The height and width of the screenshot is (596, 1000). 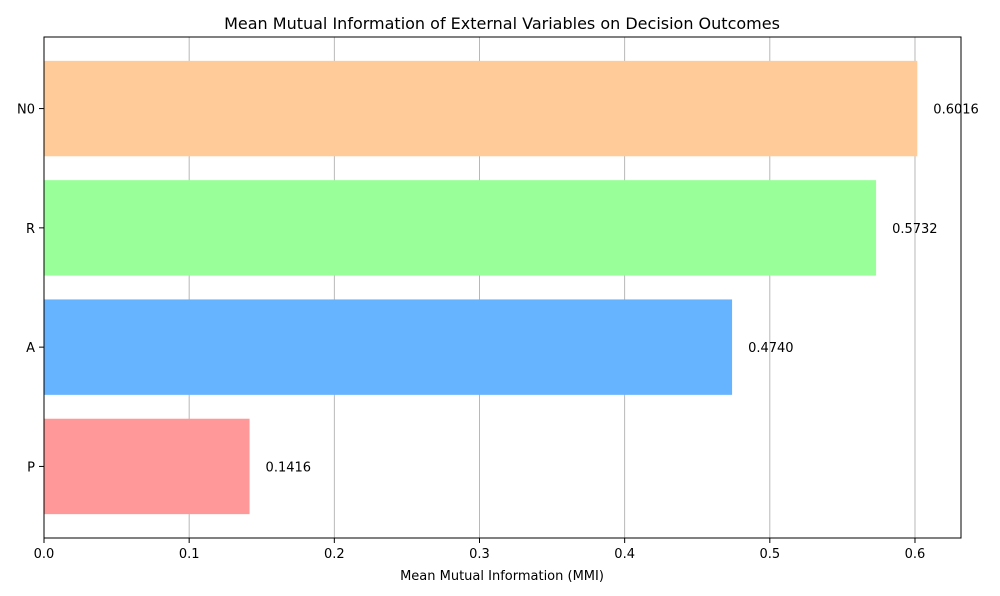 What do you see at coordinates (30, 229) in the screenshot?
I see `y-tick-label-r: R` at bounding box center [30, 229].